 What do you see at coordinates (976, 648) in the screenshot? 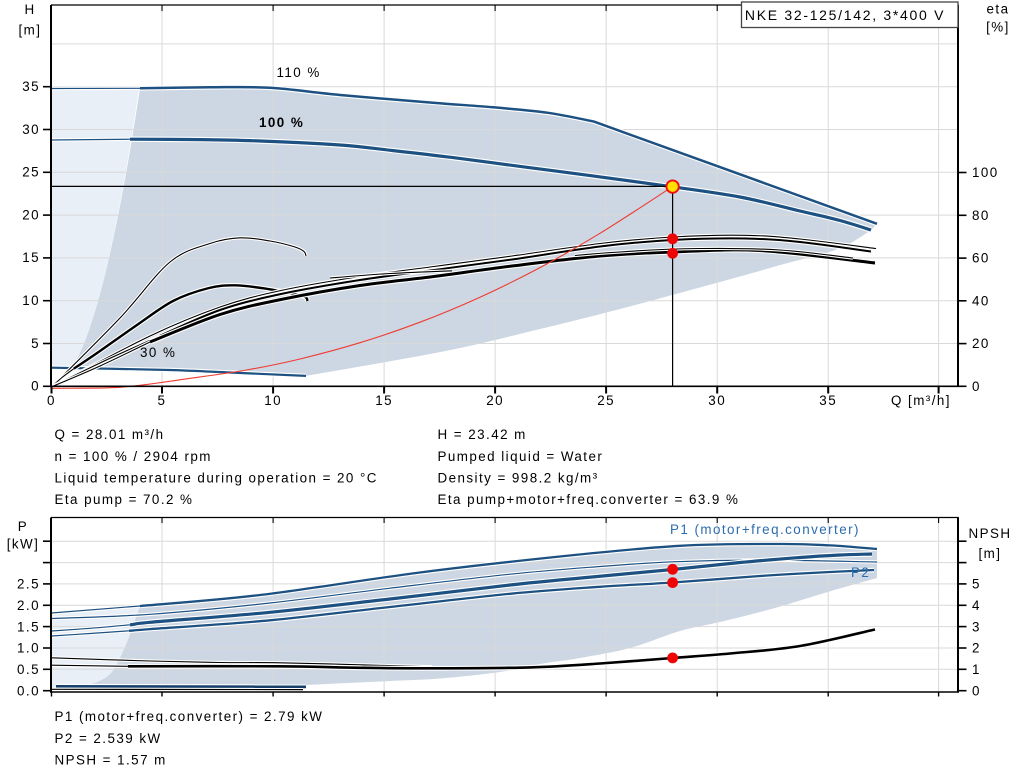
I see `svg-text: 2` at bounding box center [976, 648].